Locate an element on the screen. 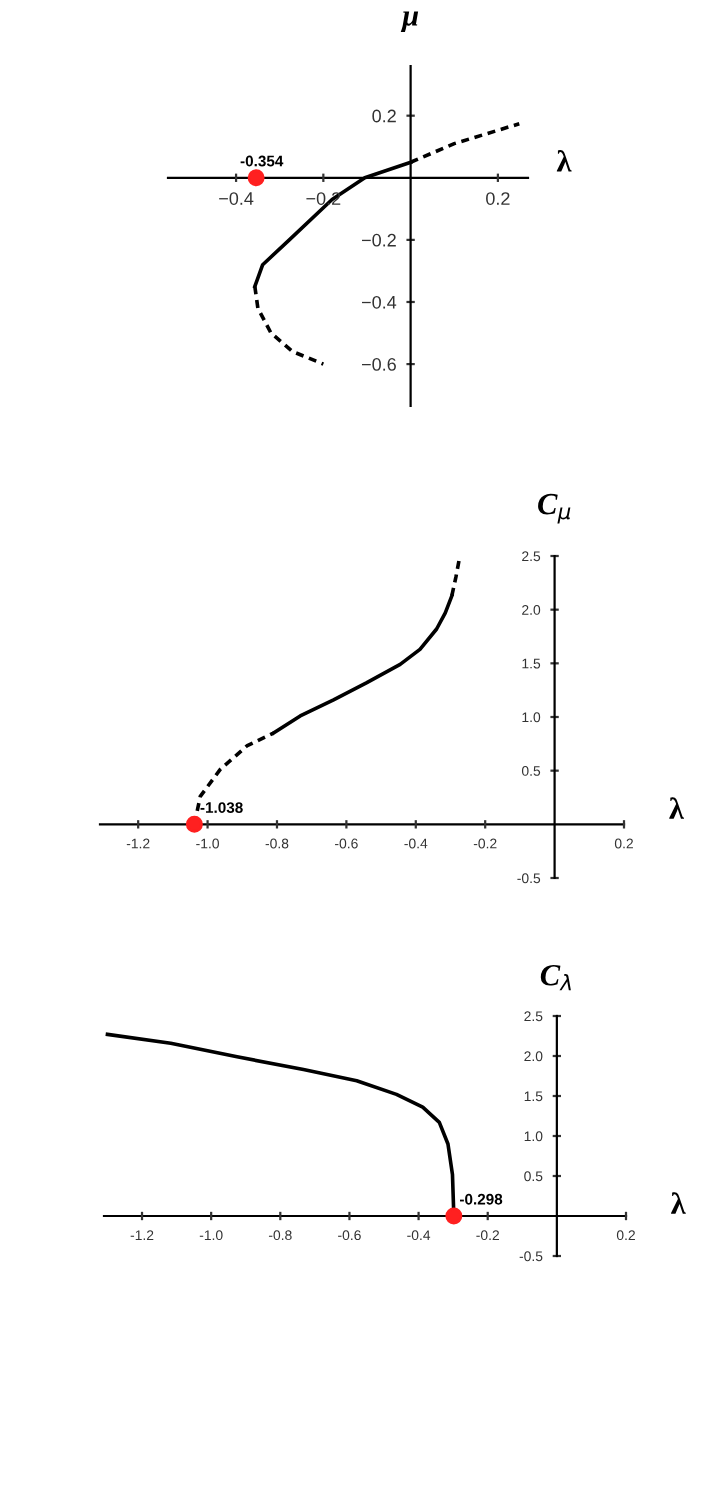  x-tick-label: 0.2 is located at coordinates (498, 198).